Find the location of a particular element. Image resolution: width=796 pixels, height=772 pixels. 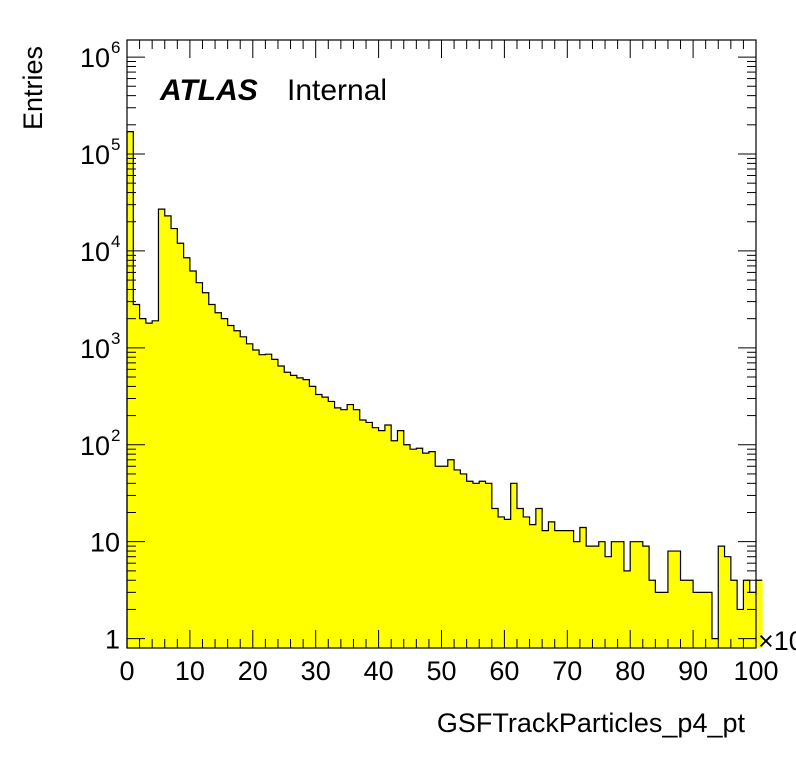

internal-label: Internal is located at coordinates (337, 90).